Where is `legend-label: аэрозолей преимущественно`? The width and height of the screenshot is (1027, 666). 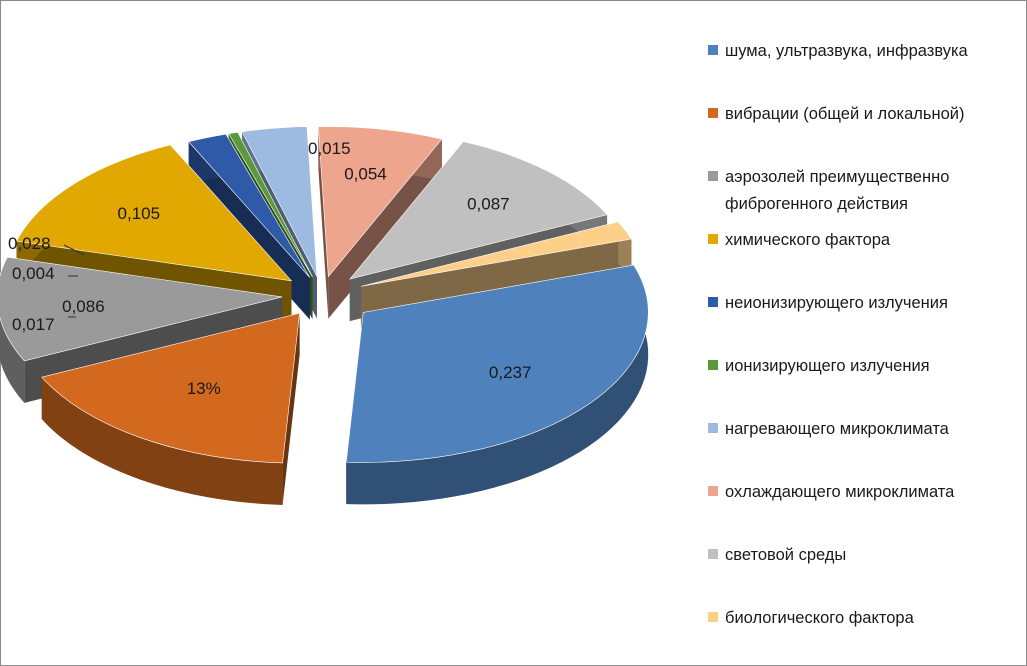
legend-label: аэрозолей преимущественно is located at coordinates (837, 177).